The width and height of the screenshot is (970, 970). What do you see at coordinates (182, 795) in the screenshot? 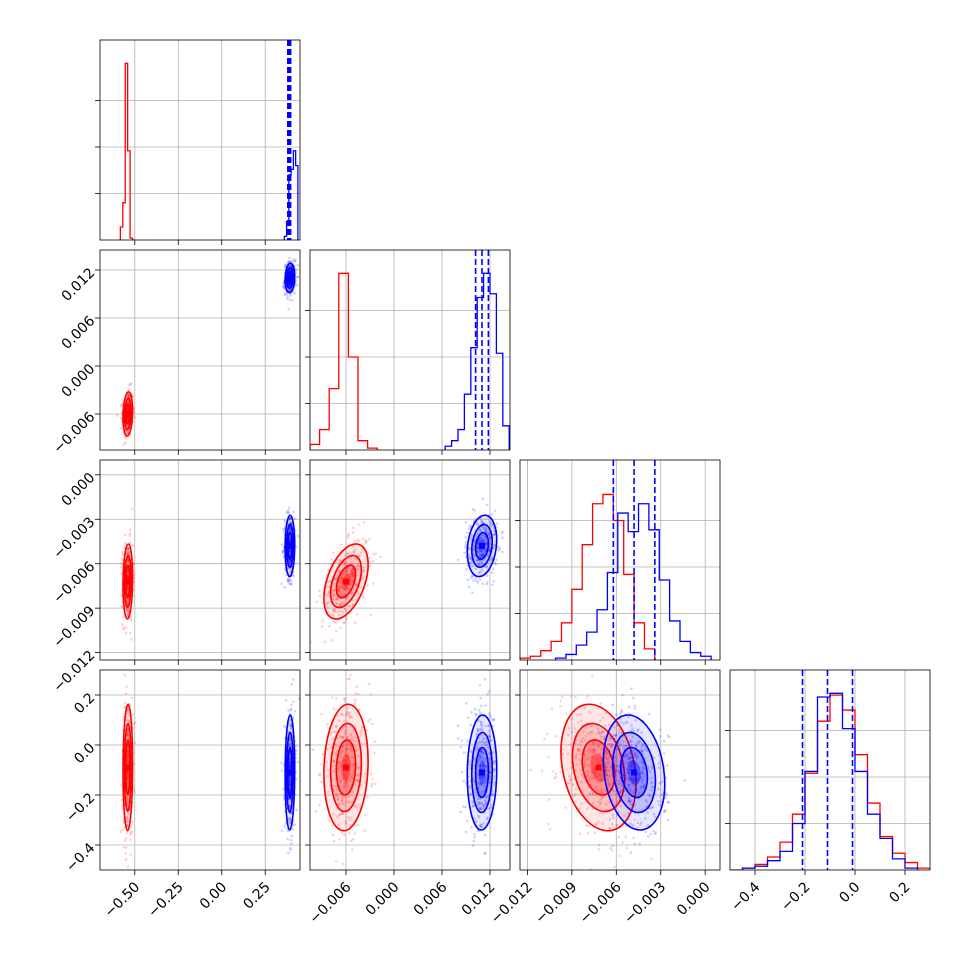
I see `panel-3-0: −0.4−0.20.00.2−0.50 −0.25 0.00 0.25` at bounding box center [182, 795].